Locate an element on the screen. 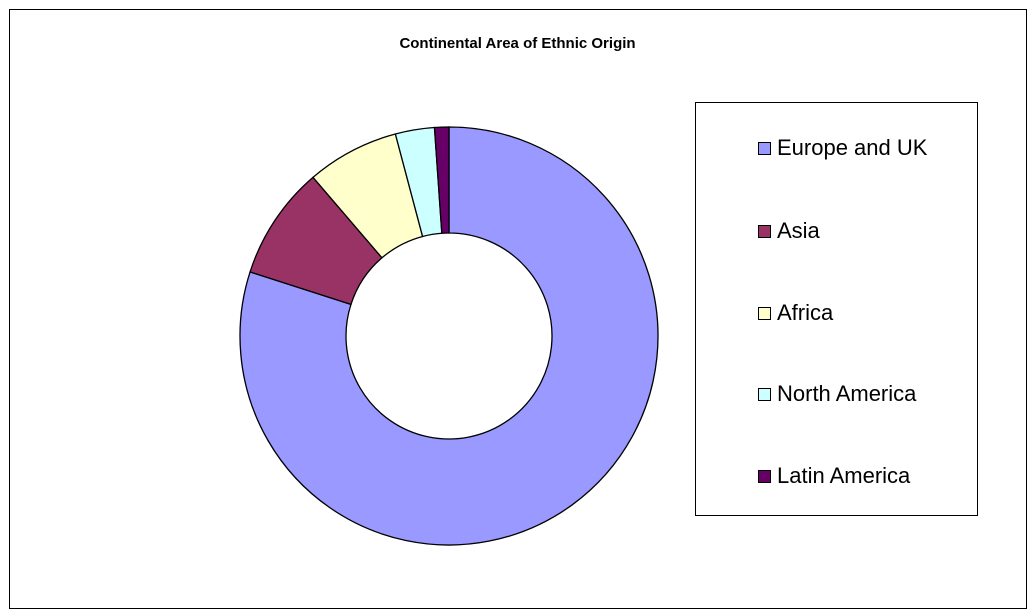 Image resolution: width=1035 pixels, height=609 pixels. legend-label: Europe and UK is located at coordinates (852, 147).